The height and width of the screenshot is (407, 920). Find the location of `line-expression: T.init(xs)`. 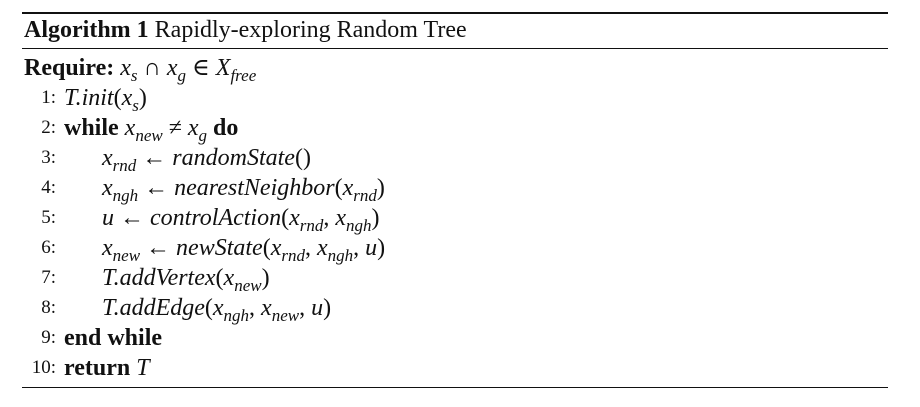

line-expression: T.init(xs) is located at coordinates (105, 100).